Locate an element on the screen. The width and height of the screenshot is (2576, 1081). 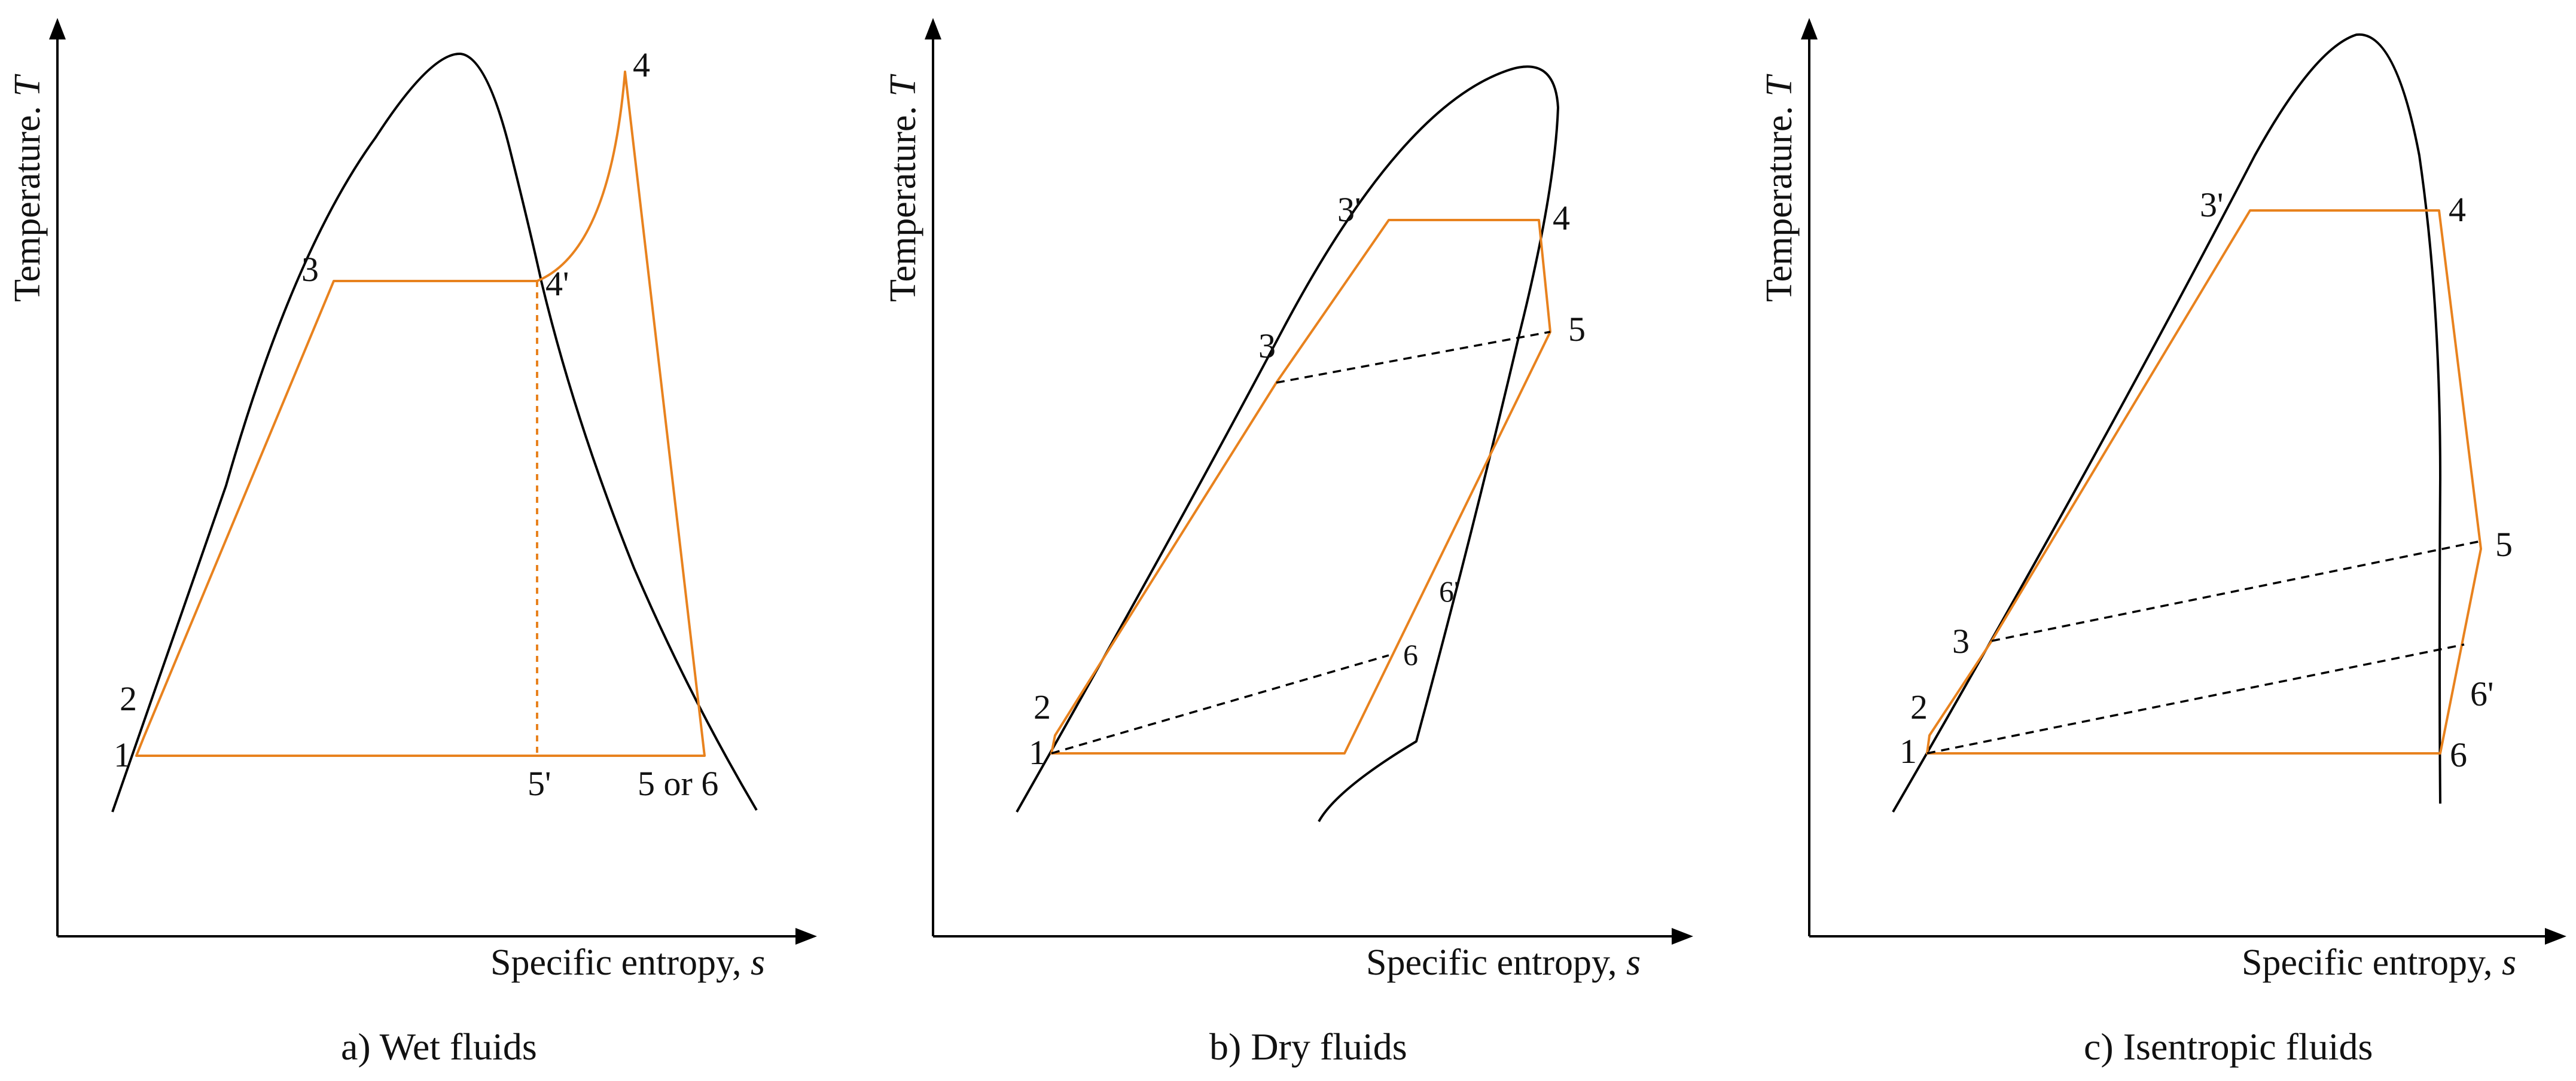
x-axis-label-c: Specific entropy, s is located at coordinates (2379, 963).